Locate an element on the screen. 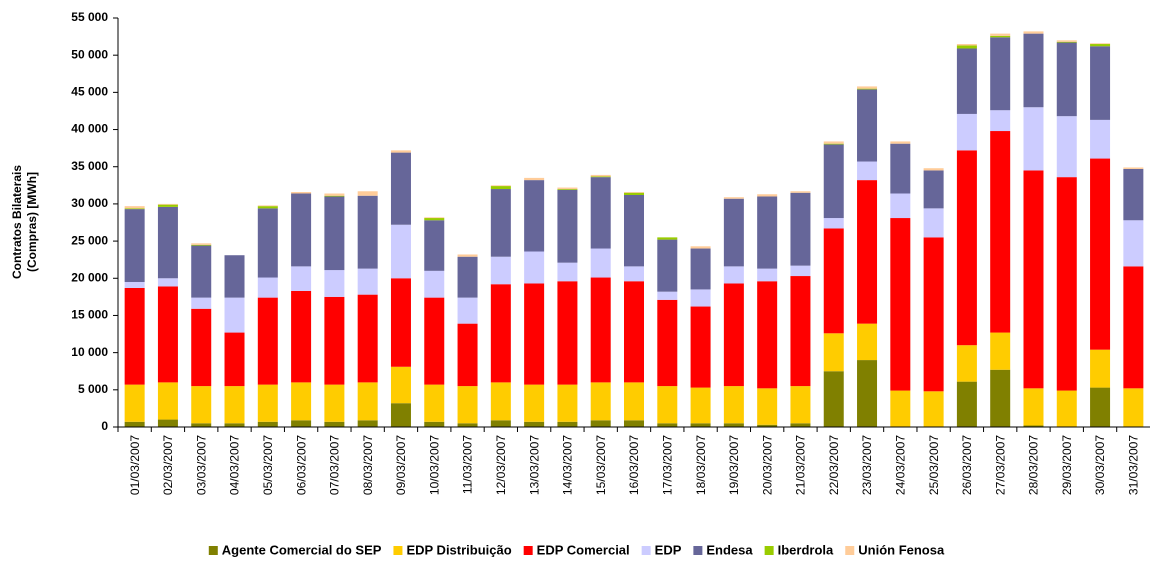  legend-label: EDP Comercial is located at coordinates (583, 549).